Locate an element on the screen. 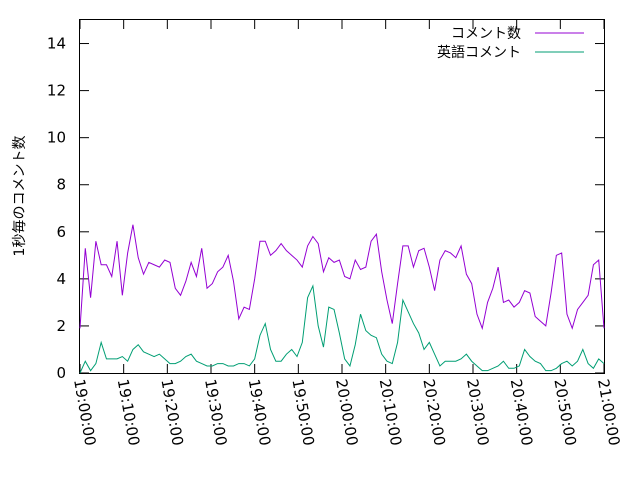 The image size is (640, 480). y-tick-label: 12 is located at coordinates (56, 91).